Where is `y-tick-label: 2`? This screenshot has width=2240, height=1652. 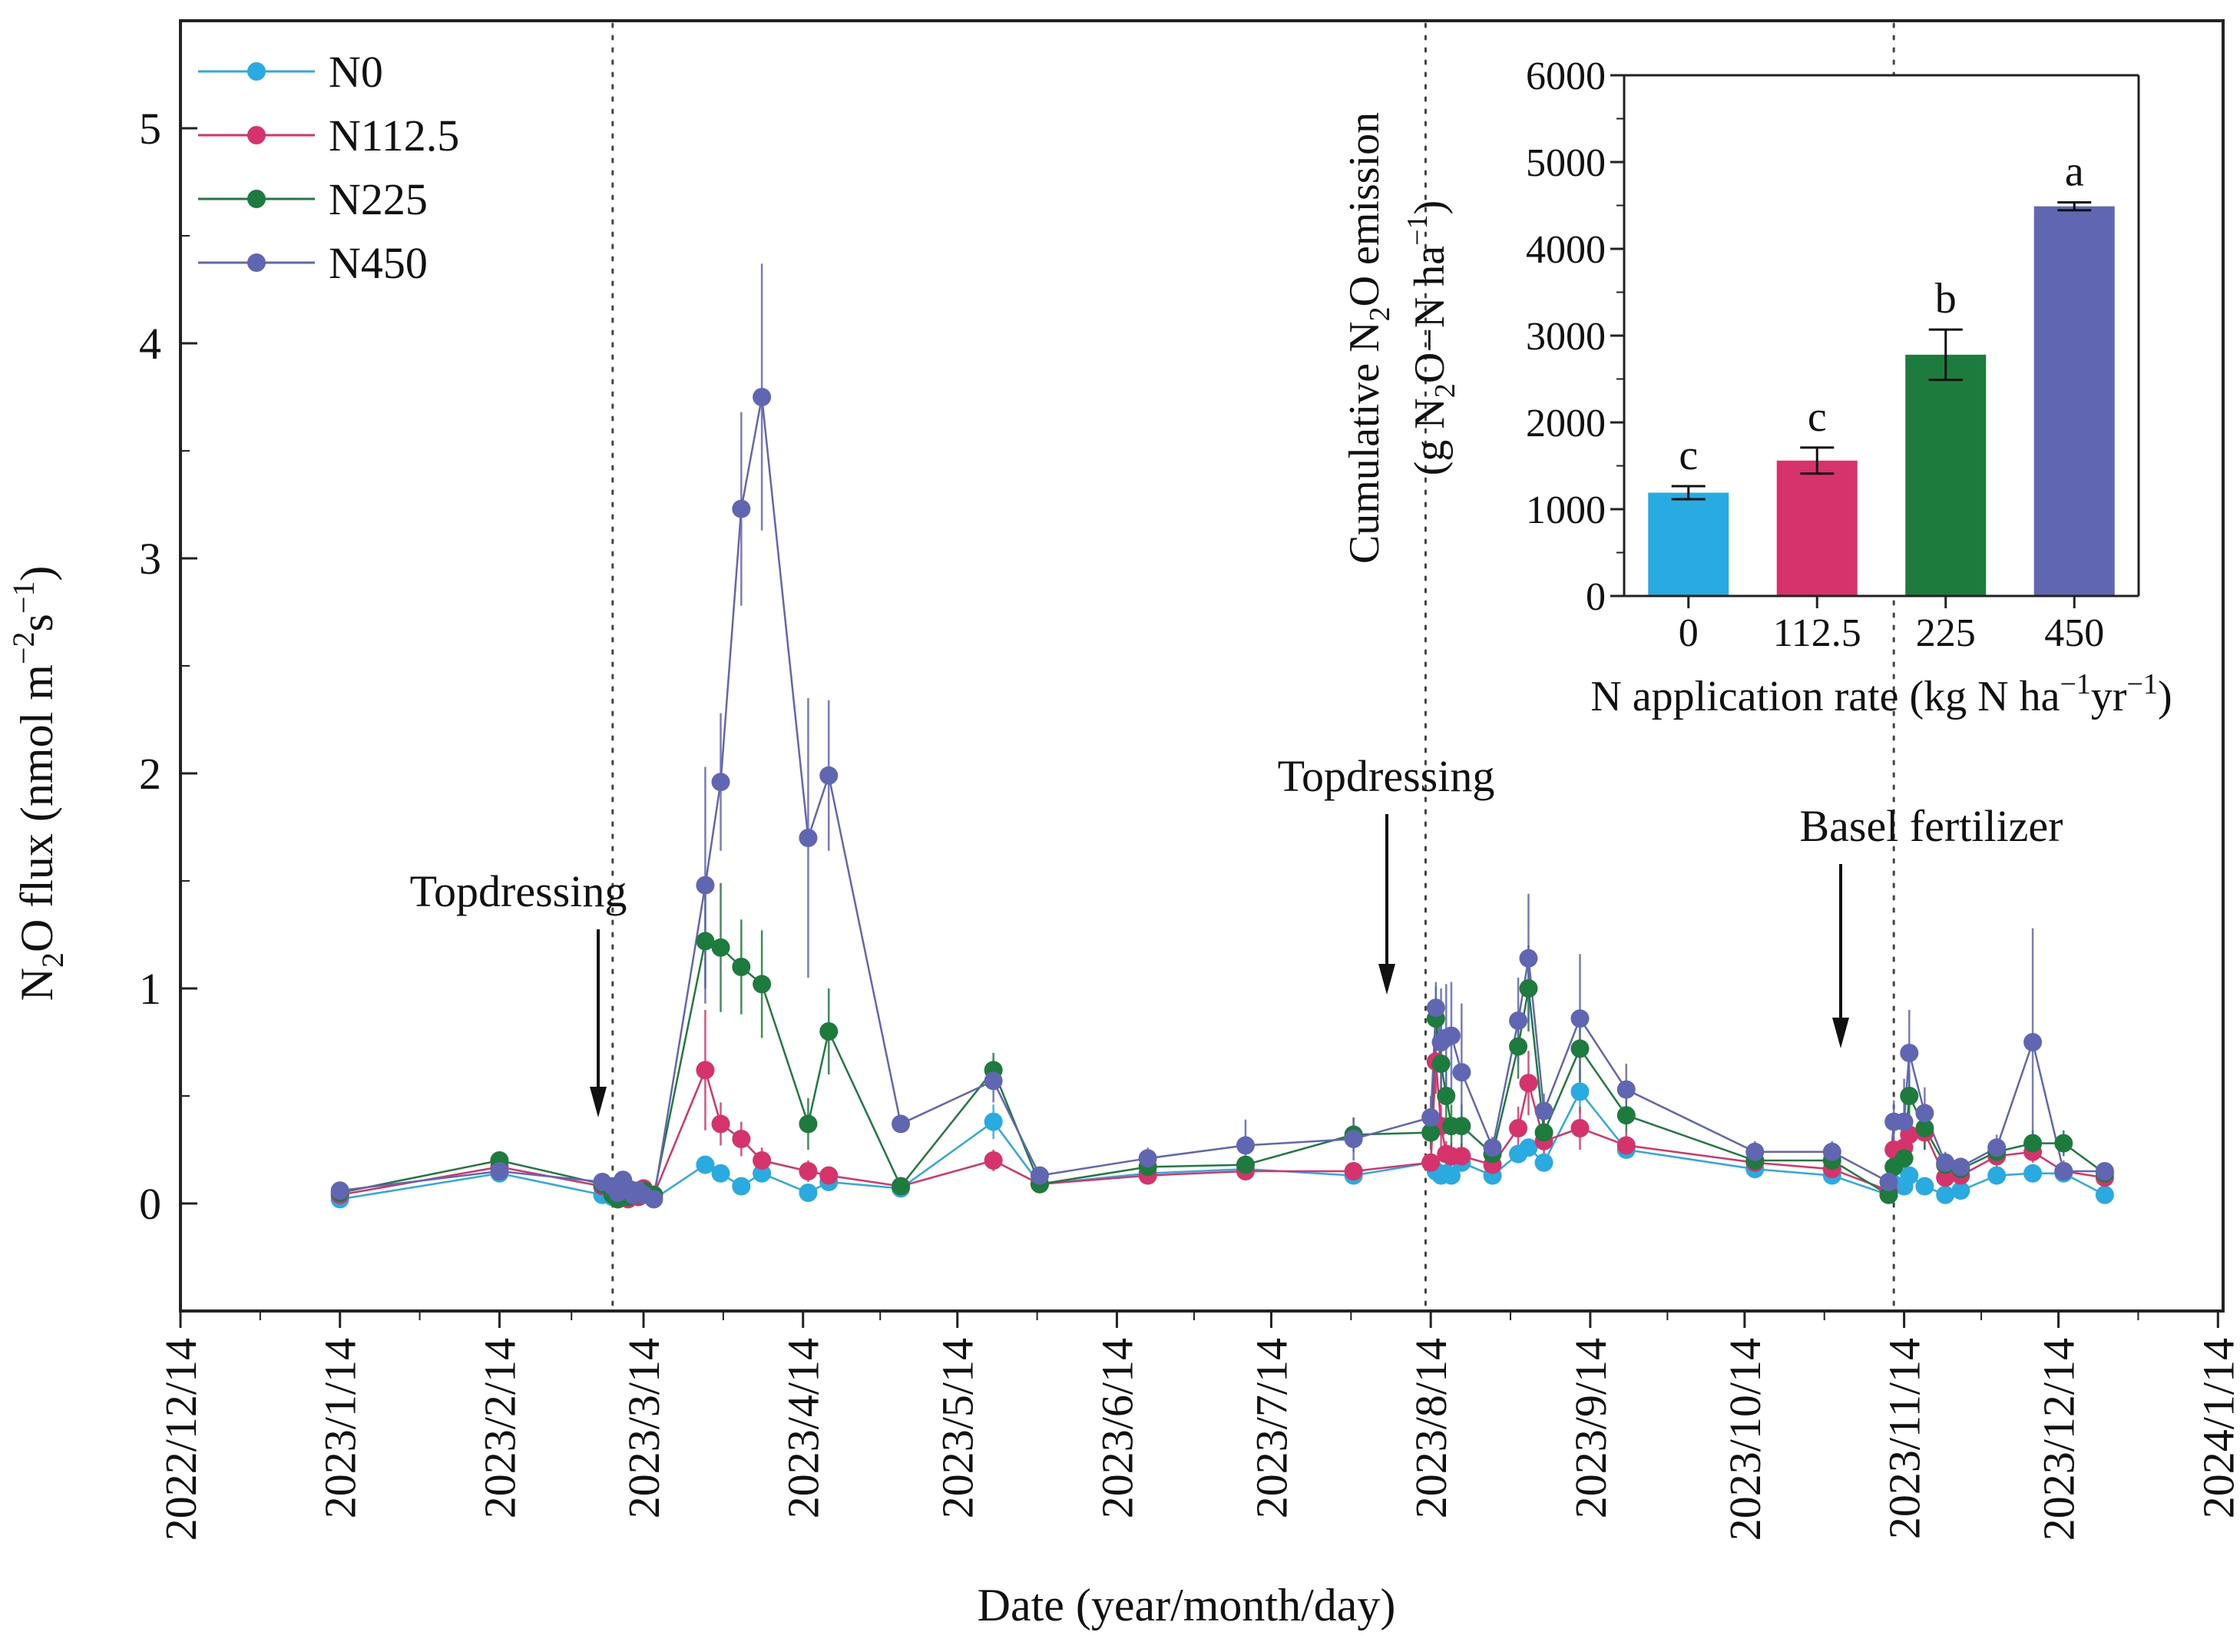 y-tick-label: 2 is located at coordinates (150, 774).